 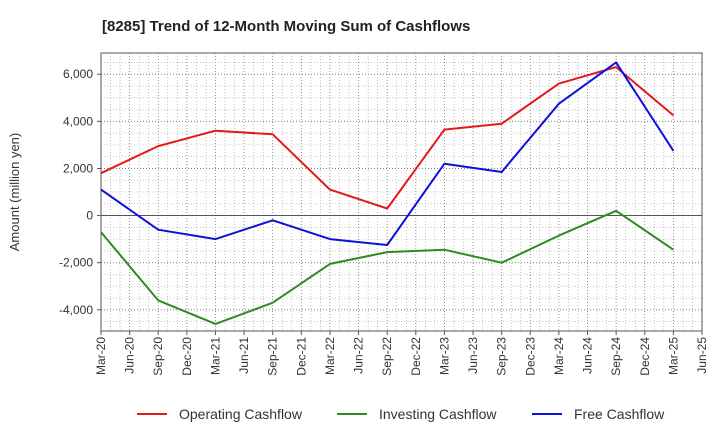 What do you see at coordinates (387, 356) in the screenshot?
I see `x-tick-label: Sep-22` at bounding box center [387, 356].